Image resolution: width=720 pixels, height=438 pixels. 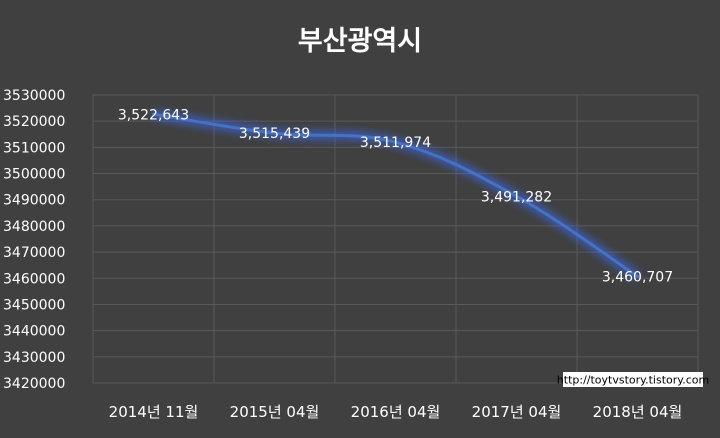 I want to click on watermark: http://toytvstory.tistory.com, so click(x=633, y=379).